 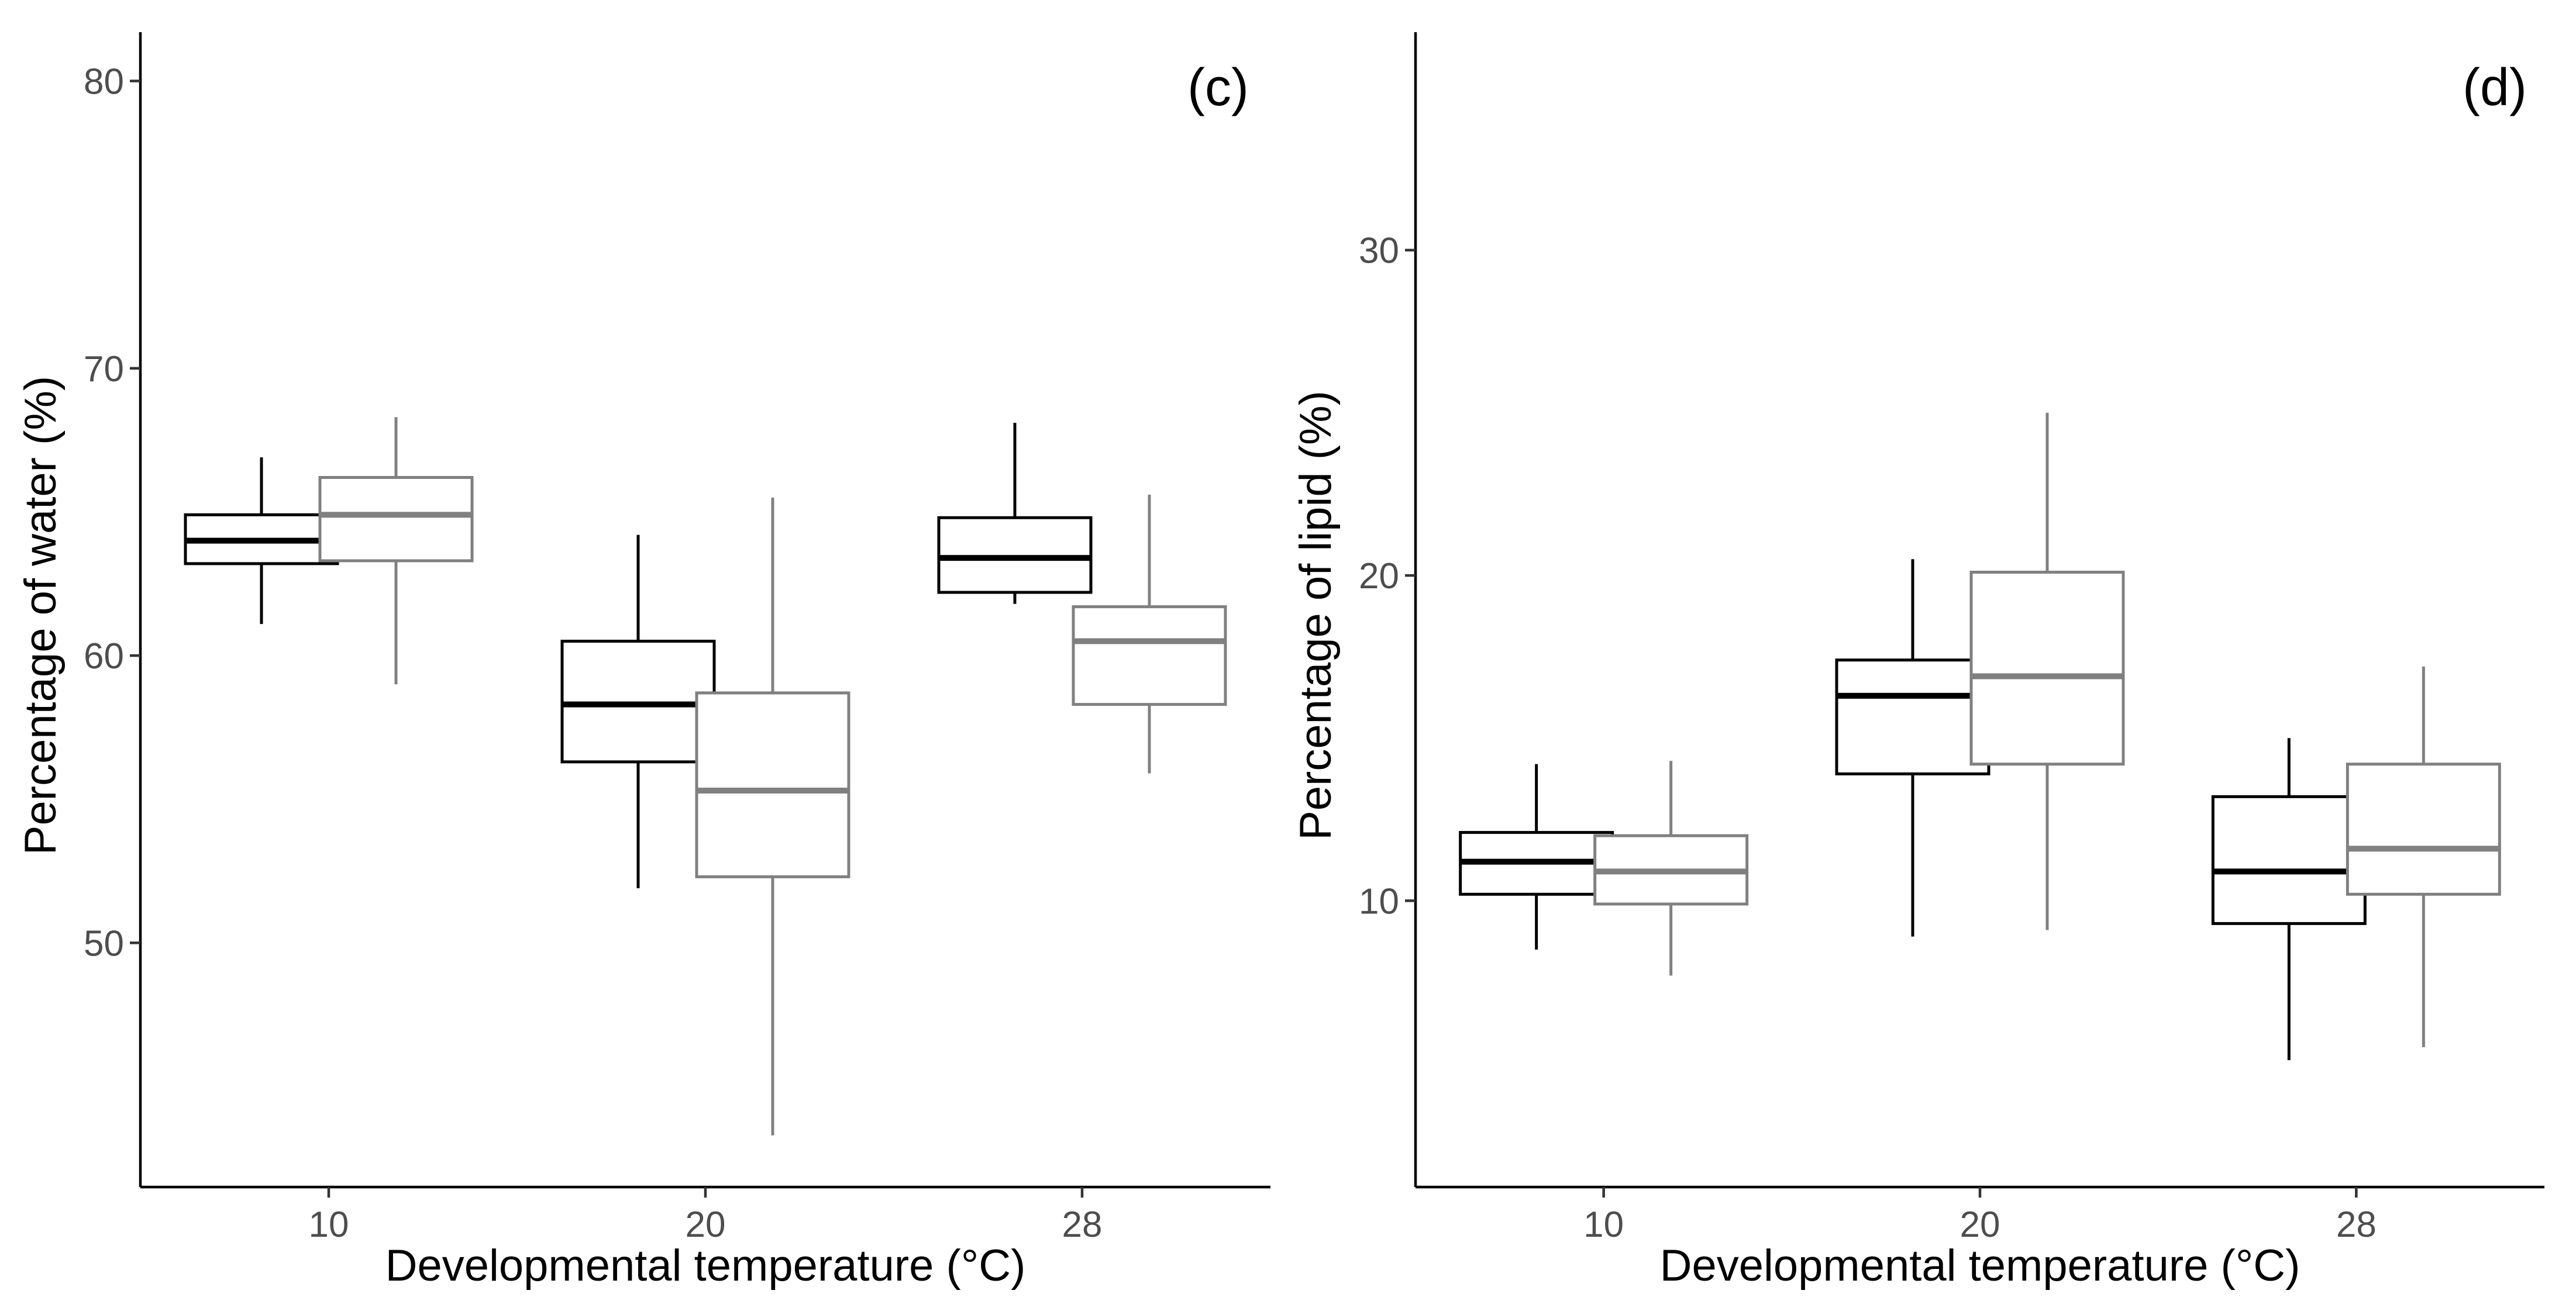 I want to click on y-axis-title: Percentage of water (%), so click(x=41, y=615).